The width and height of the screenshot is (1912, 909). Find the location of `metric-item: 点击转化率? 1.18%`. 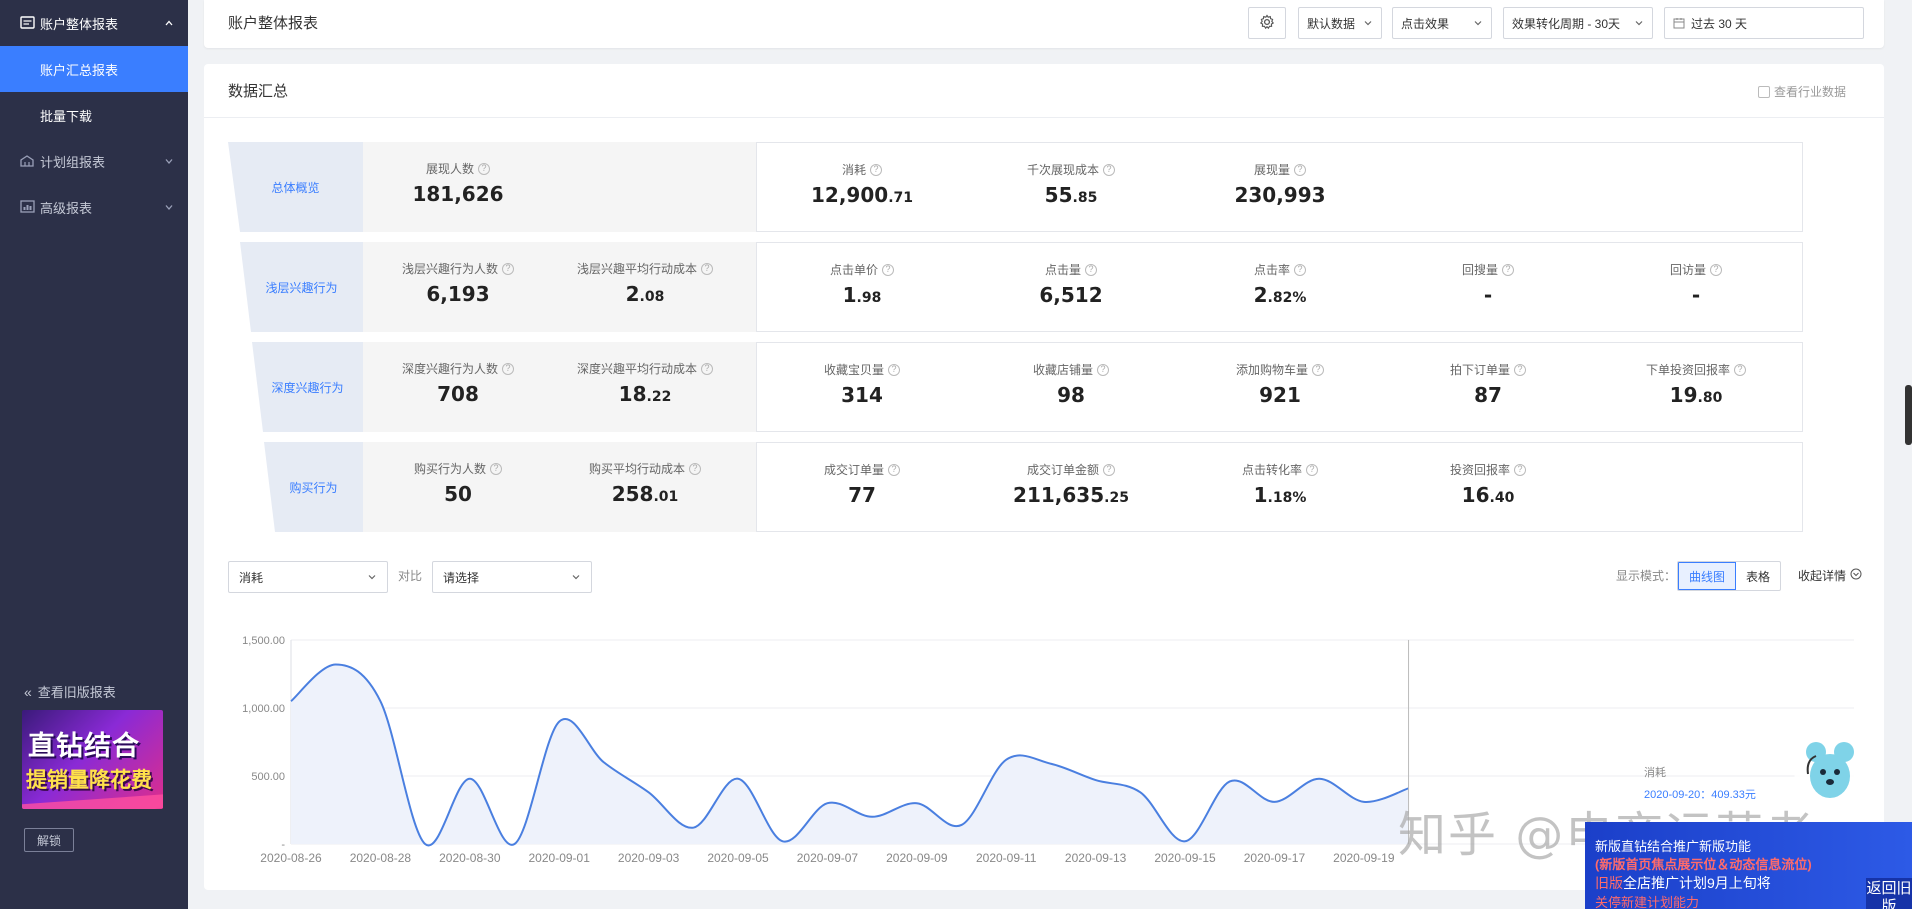

metric-item: 点击转化率? 1.18% is located at coordinates (1280, 484).